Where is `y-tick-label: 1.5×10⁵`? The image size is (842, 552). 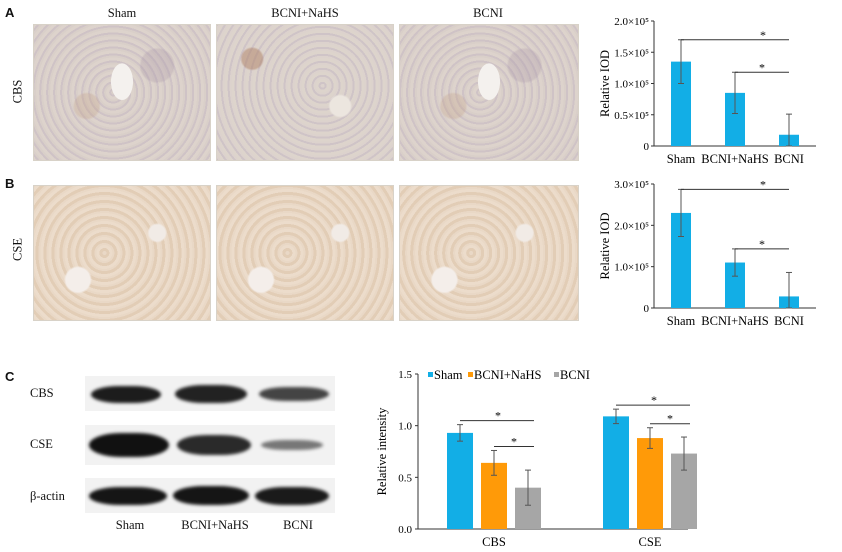 y-tick-label: 1.5×10⁵ is located at coordinates (631, 53).